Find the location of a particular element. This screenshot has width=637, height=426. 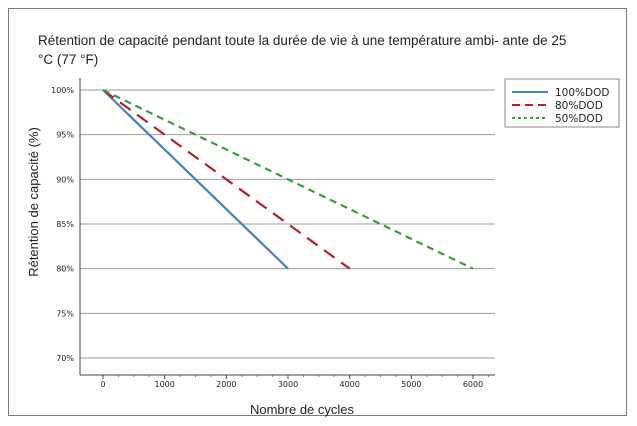

legend-label: 80%DOD is located at coordinates (579, 106).